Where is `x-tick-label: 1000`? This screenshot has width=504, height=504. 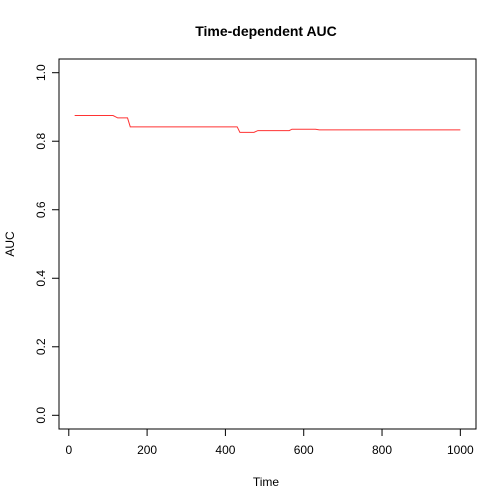 x-tick-label: 1000 is located at coordinates (460, 450).